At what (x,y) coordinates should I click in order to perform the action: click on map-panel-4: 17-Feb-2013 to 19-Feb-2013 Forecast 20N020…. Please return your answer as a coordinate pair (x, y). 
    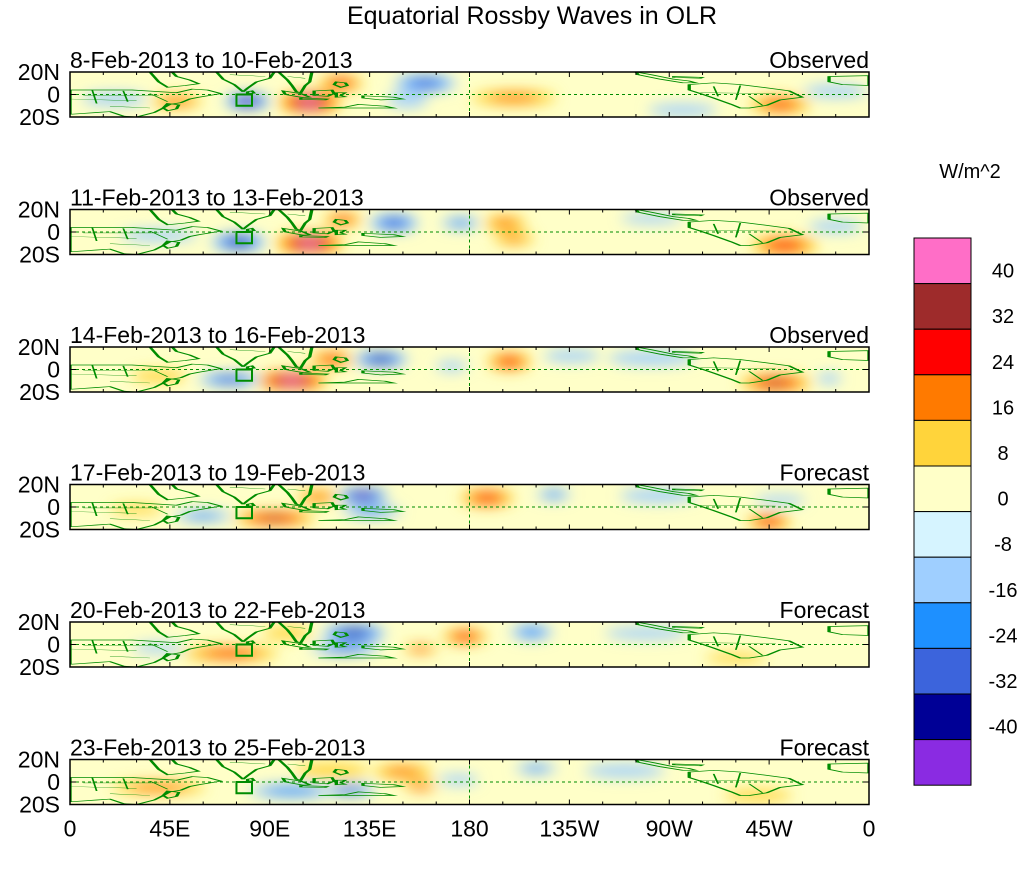
    Looking at the image, I should click on (444, 501).